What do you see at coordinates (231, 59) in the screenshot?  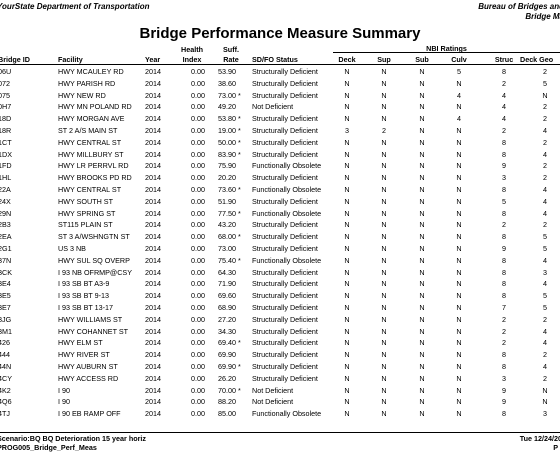 I see `col-suff-rate-l2: Rate` at bounding box center [231, 59].